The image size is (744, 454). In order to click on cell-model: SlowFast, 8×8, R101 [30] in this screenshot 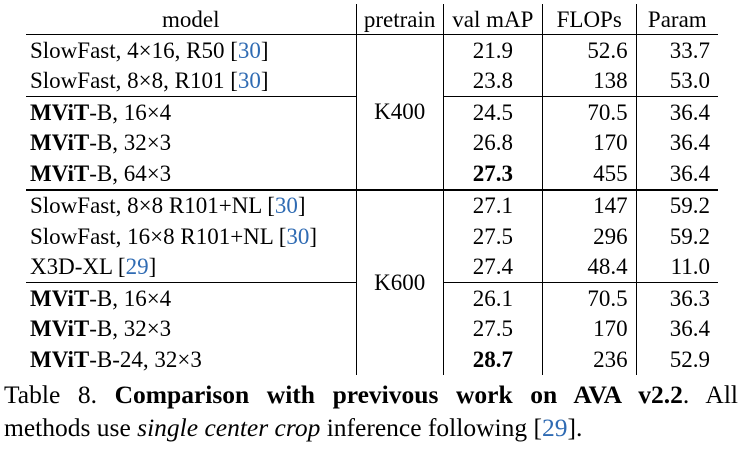, I will do `click(191, 81)`.